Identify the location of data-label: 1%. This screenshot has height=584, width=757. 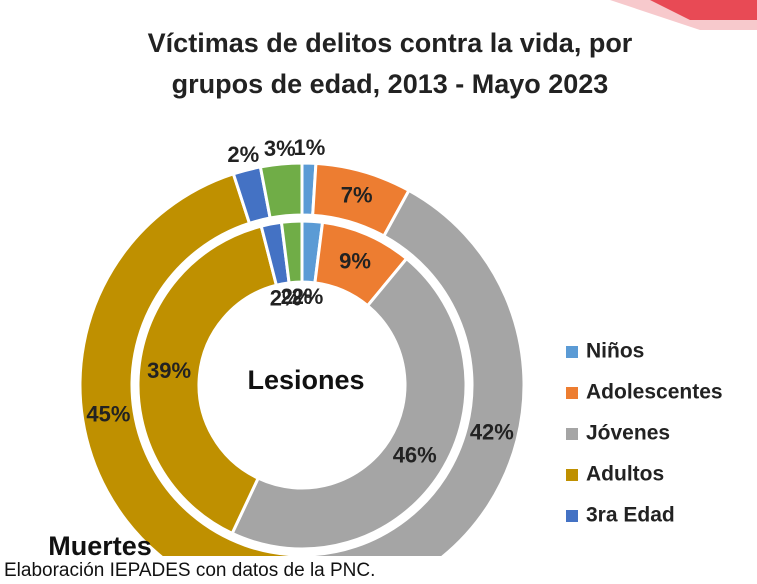
(310, 147).